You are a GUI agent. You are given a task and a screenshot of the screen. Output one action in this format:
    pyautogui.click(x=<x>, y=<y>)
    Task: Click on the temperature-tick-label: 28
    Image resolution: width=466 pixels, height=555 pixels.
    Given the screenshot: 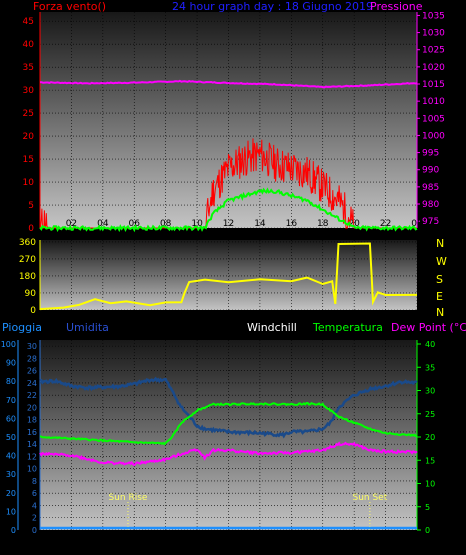 What is the action you would take?
    pyautogui.click(x=32, y=358)
    